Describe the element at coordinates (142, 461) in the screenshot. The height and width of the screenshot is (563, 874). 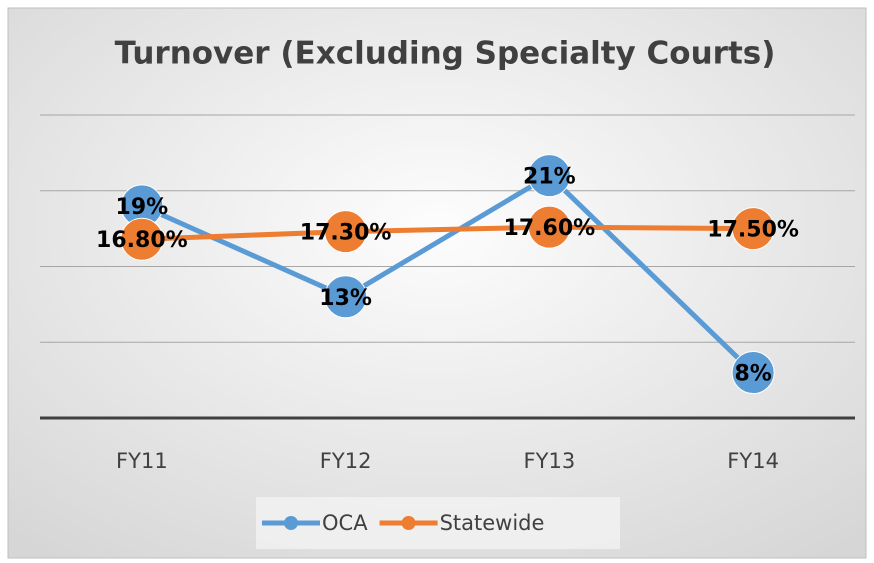
I see `x-tick-label: FY11` at that location.